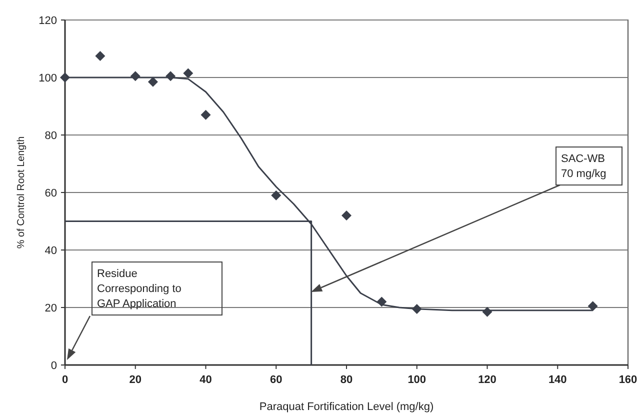 This screenshot has height=416, width=639. I want to click on x-axis-title: Paraquat Fortification Level (mg/kg), so click(346, 407).